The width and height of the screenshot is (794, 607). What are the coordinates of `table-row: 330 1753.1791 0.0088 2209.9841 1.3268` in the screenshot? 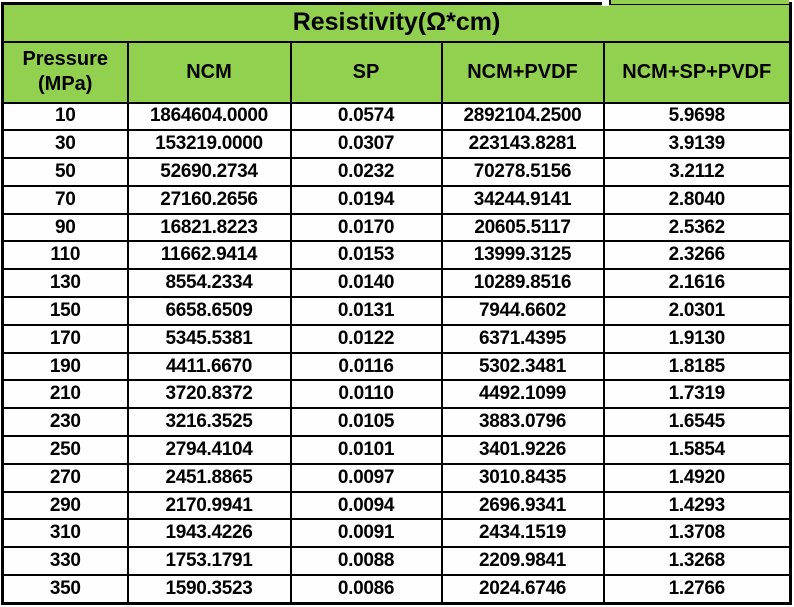 It's located at (396, 561).